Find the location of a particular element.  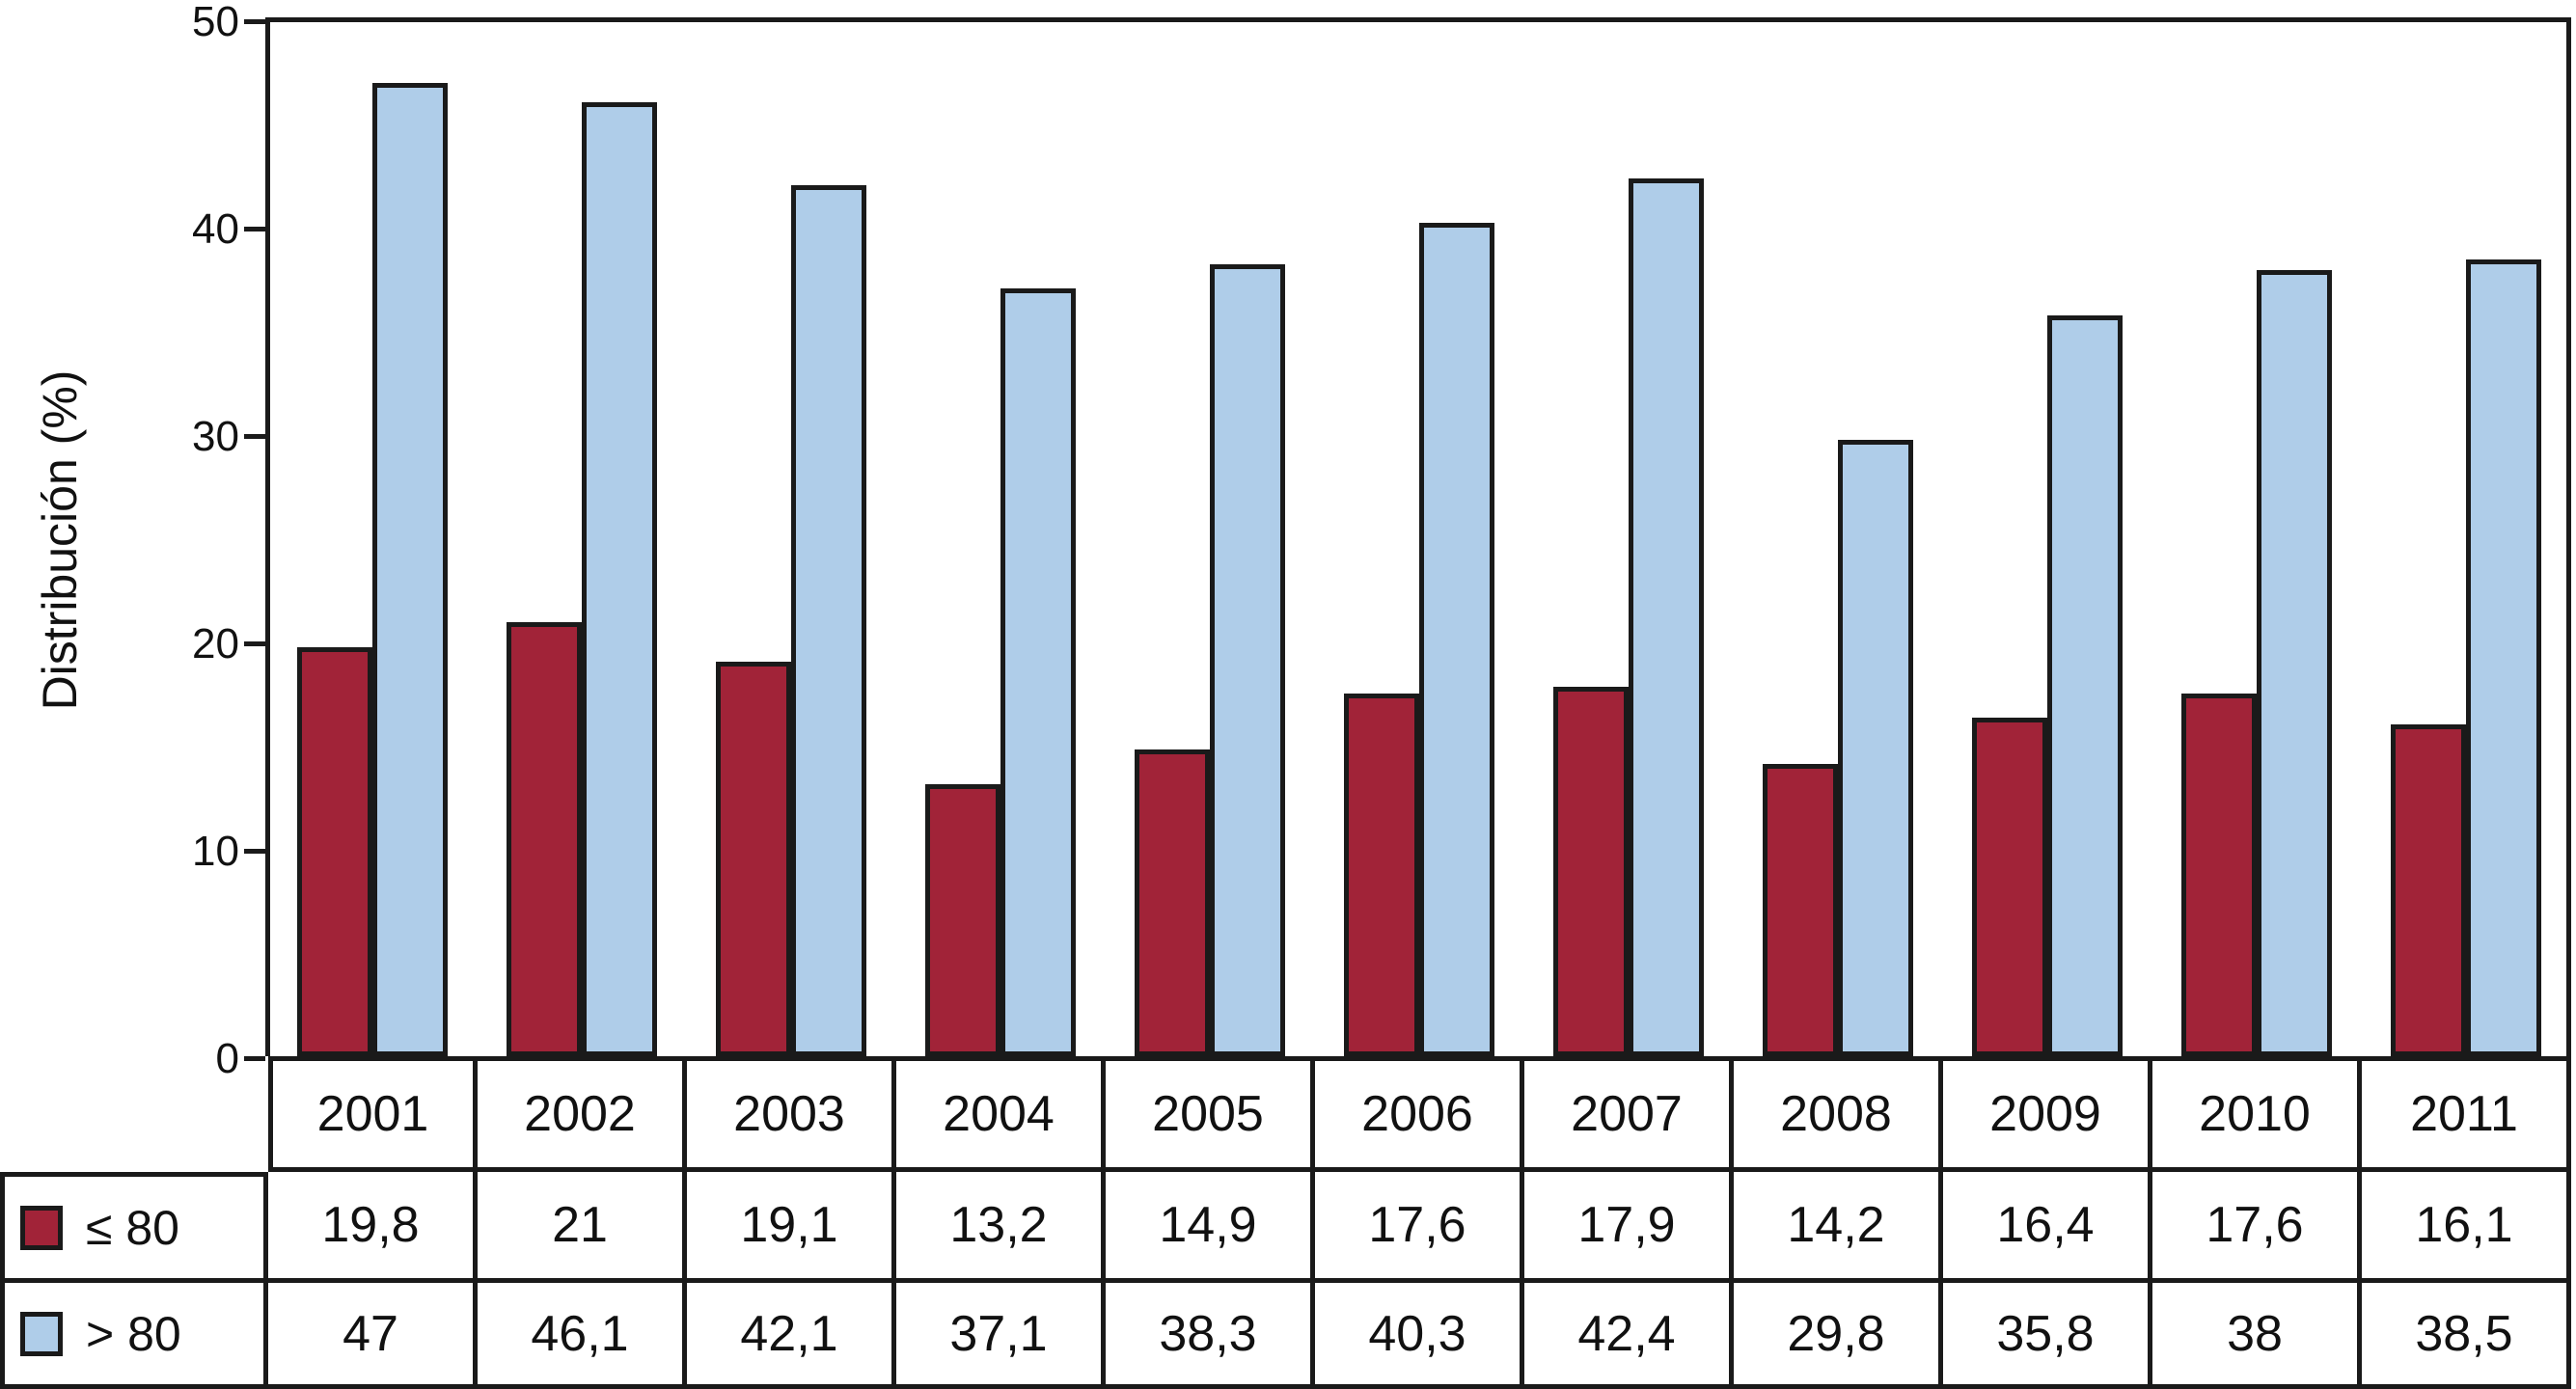

value-cell: 16,1 is located at coordinates (2467, 1228).